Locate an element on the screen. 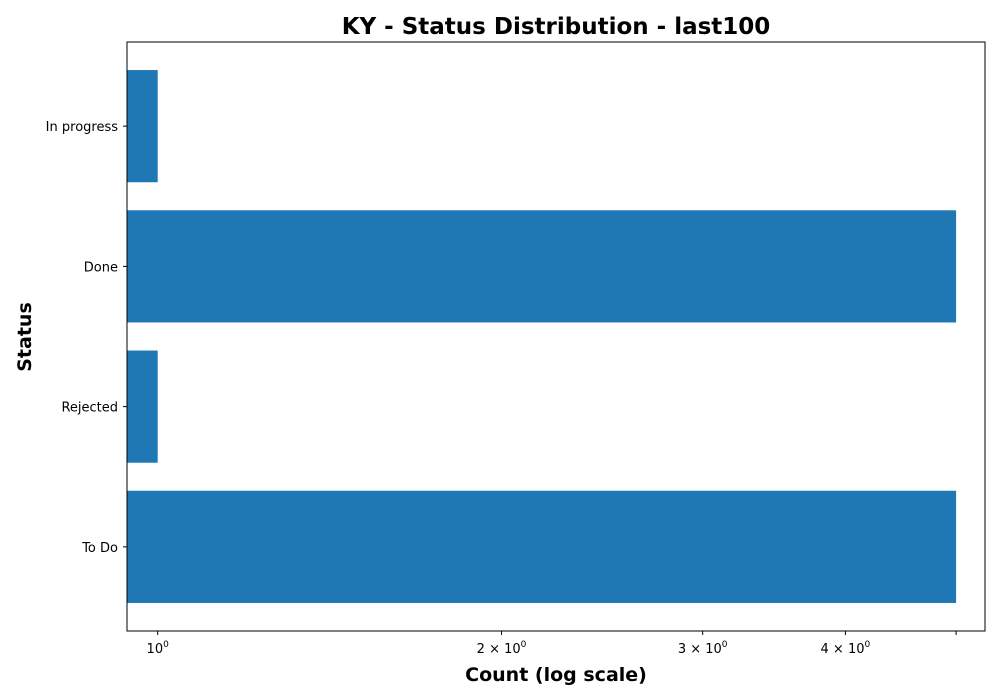  x-tick-label: 3 × 100 is located at coordinates (703, 648).